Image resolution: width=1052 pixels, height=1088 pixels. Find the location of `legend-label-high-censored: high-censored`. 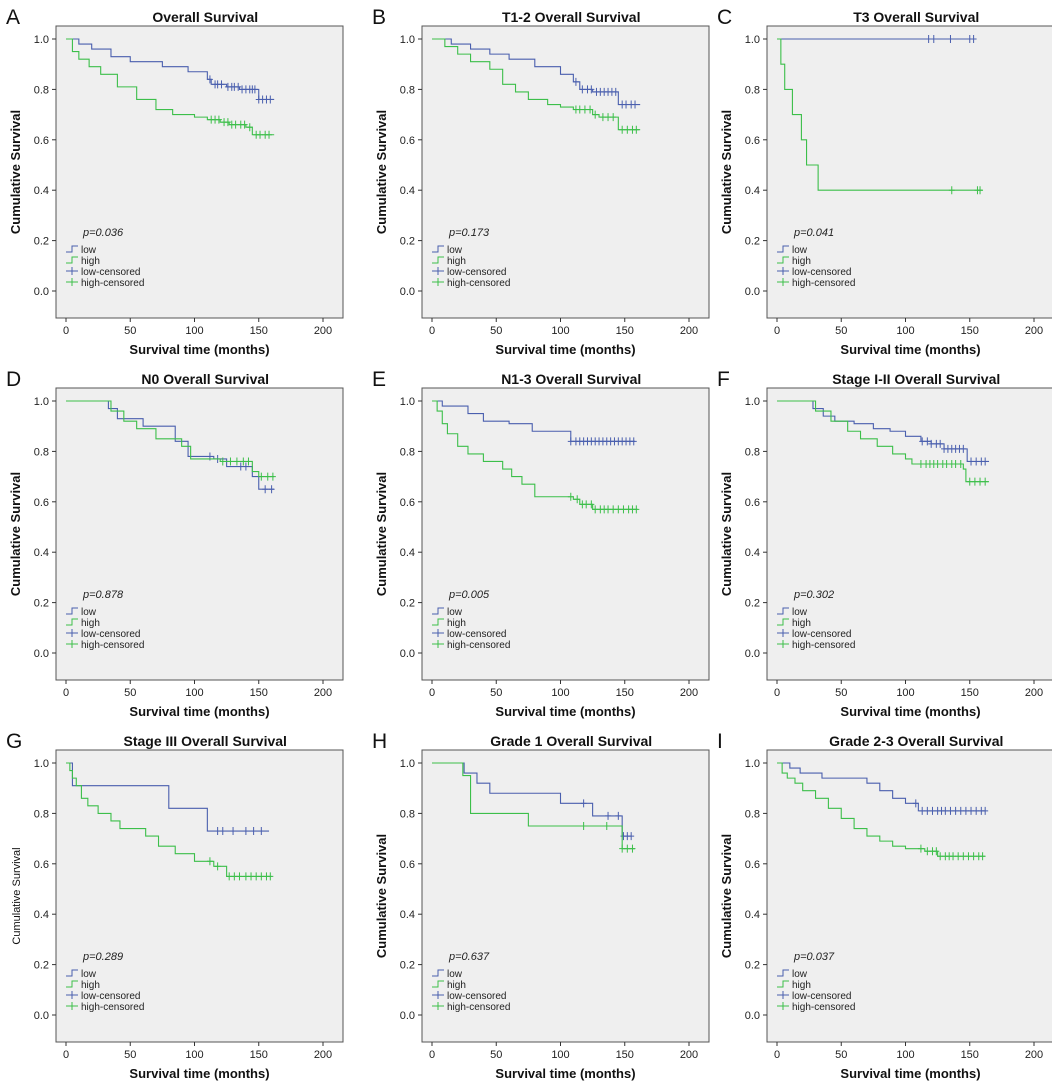

legend-label-high-censored: high-censored is located at coordinates (478, 283).